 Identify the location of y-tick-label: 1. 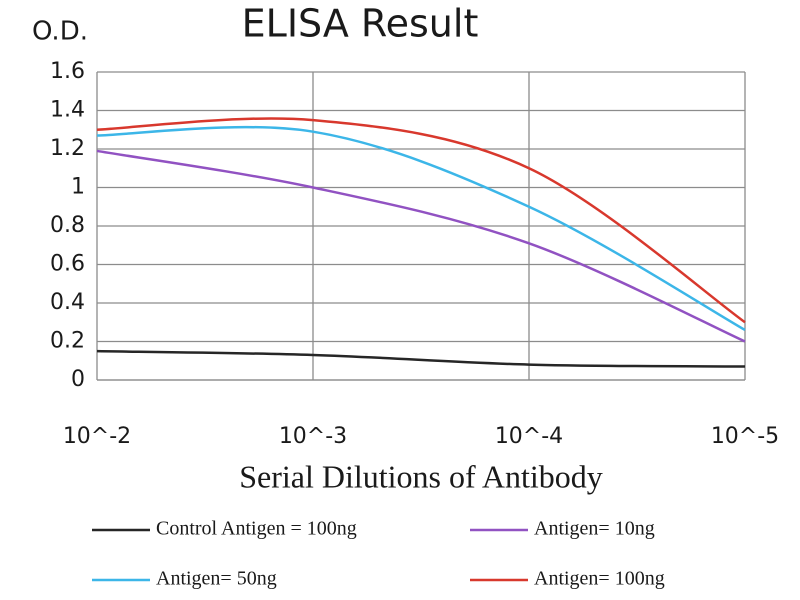
(78, 187).